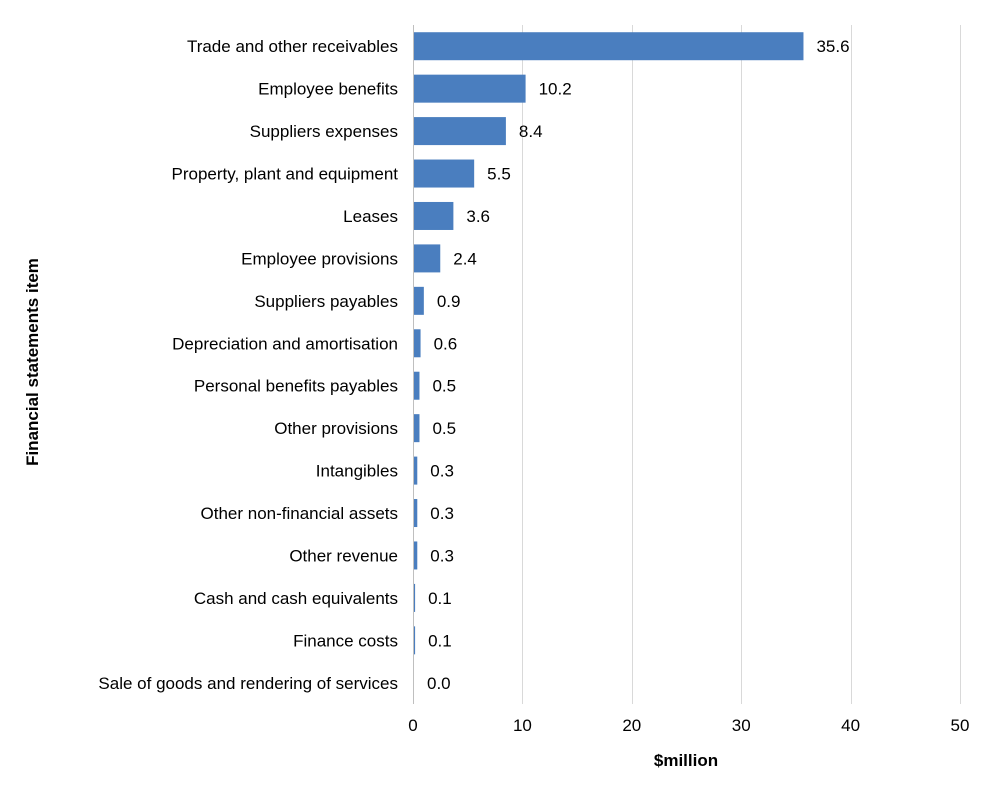 This screenshot has height=795, width=995. What do you see at coordinates (446, 343) in the screenshot?
I see `data-label: 0.6` at bounding box center [446, 343].